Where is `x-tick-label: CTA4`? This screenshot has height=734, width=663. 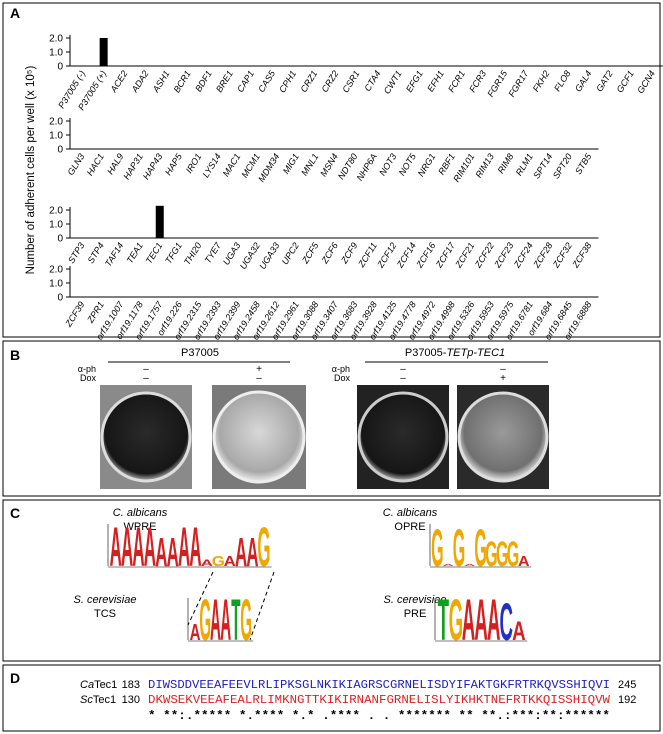 x-tick-label: CTA4 is located at coordinates (372, 81).